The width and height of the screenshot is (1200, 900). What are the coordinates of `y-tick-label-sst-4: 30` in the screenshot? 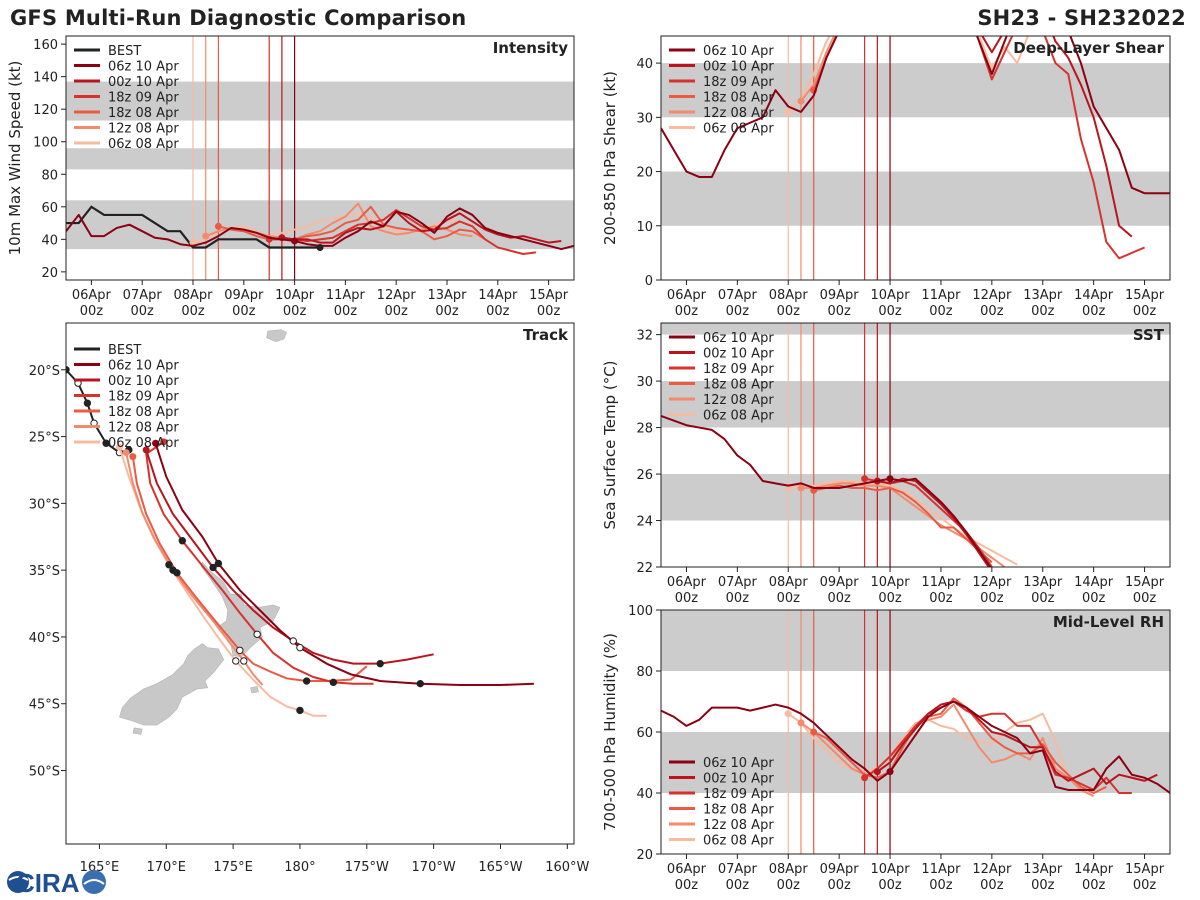 It's located at (644, 382).